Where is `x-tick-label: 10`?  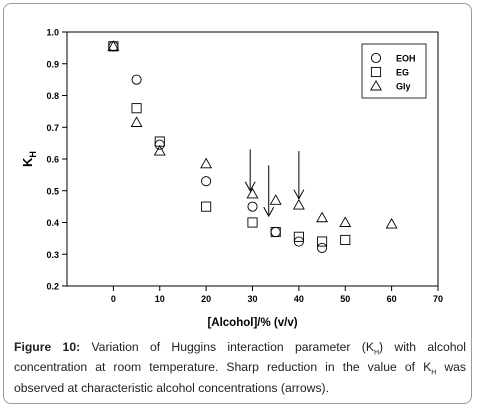
x-tick-label: 10 is located at coordinates (160, 299).